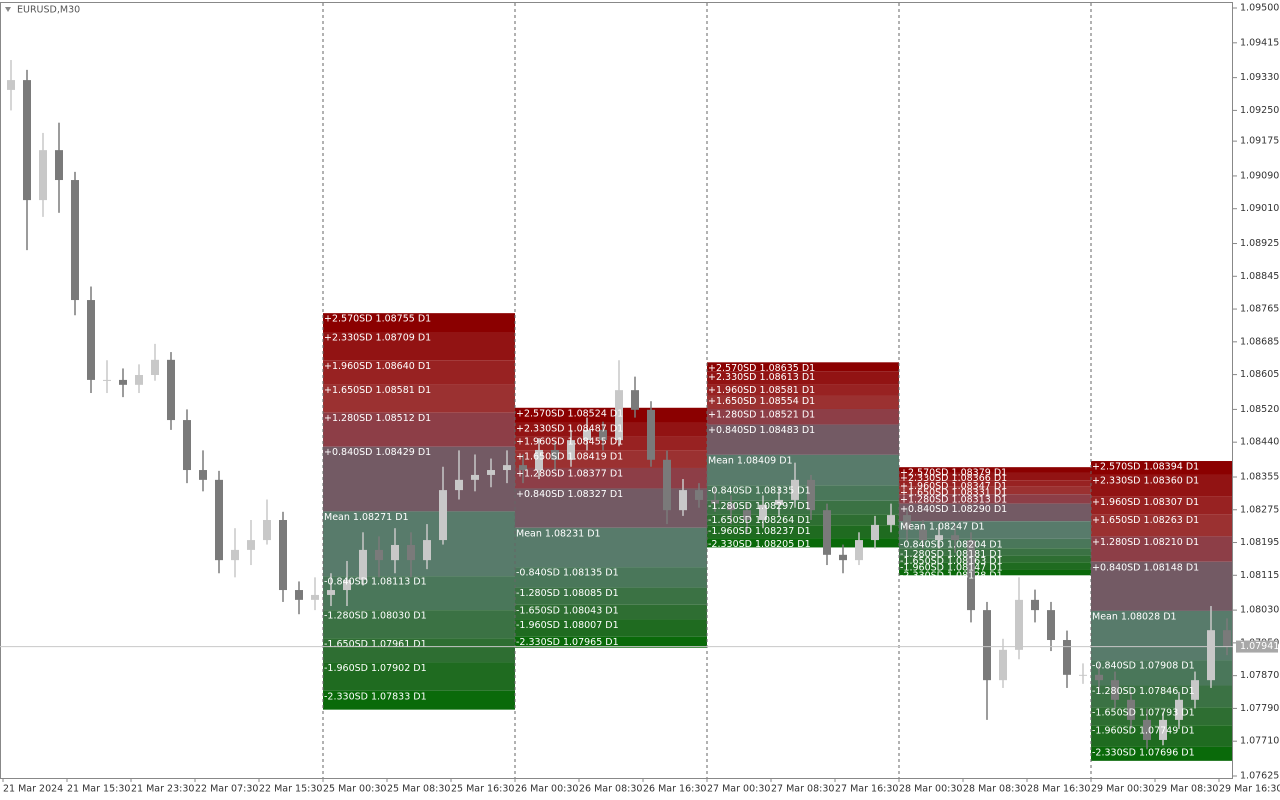 The width and height of the screenshot is (1280, 800). What do you see at coordinates (761, 390) in the screenshot?
I see `sd-level-label: +1.960SD 1.08581 D1` at bounding box center [761, 390].